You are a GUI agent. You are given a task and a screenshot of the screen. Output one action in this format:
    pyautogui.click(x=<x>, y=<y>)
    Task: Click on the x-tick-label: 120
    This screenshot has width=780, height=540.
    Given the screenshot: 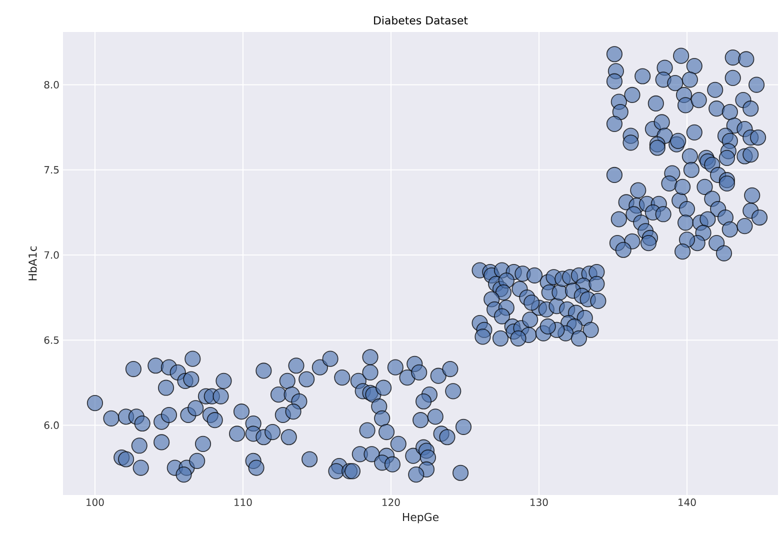 What is the action you would take?
    pyautogui.click(x=391, y=502)
    